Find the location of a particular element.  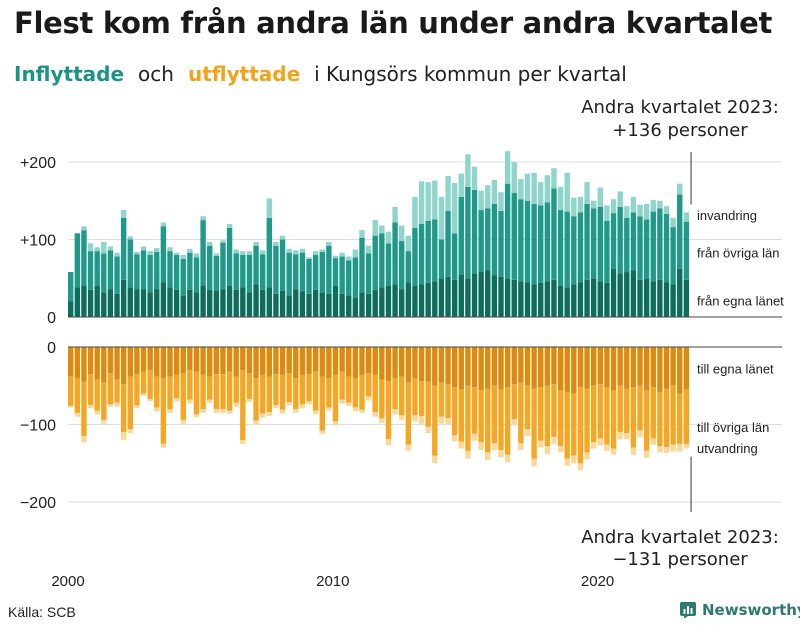

newsworthy-logo: Newsworthy is located at coordinates (740, 610).